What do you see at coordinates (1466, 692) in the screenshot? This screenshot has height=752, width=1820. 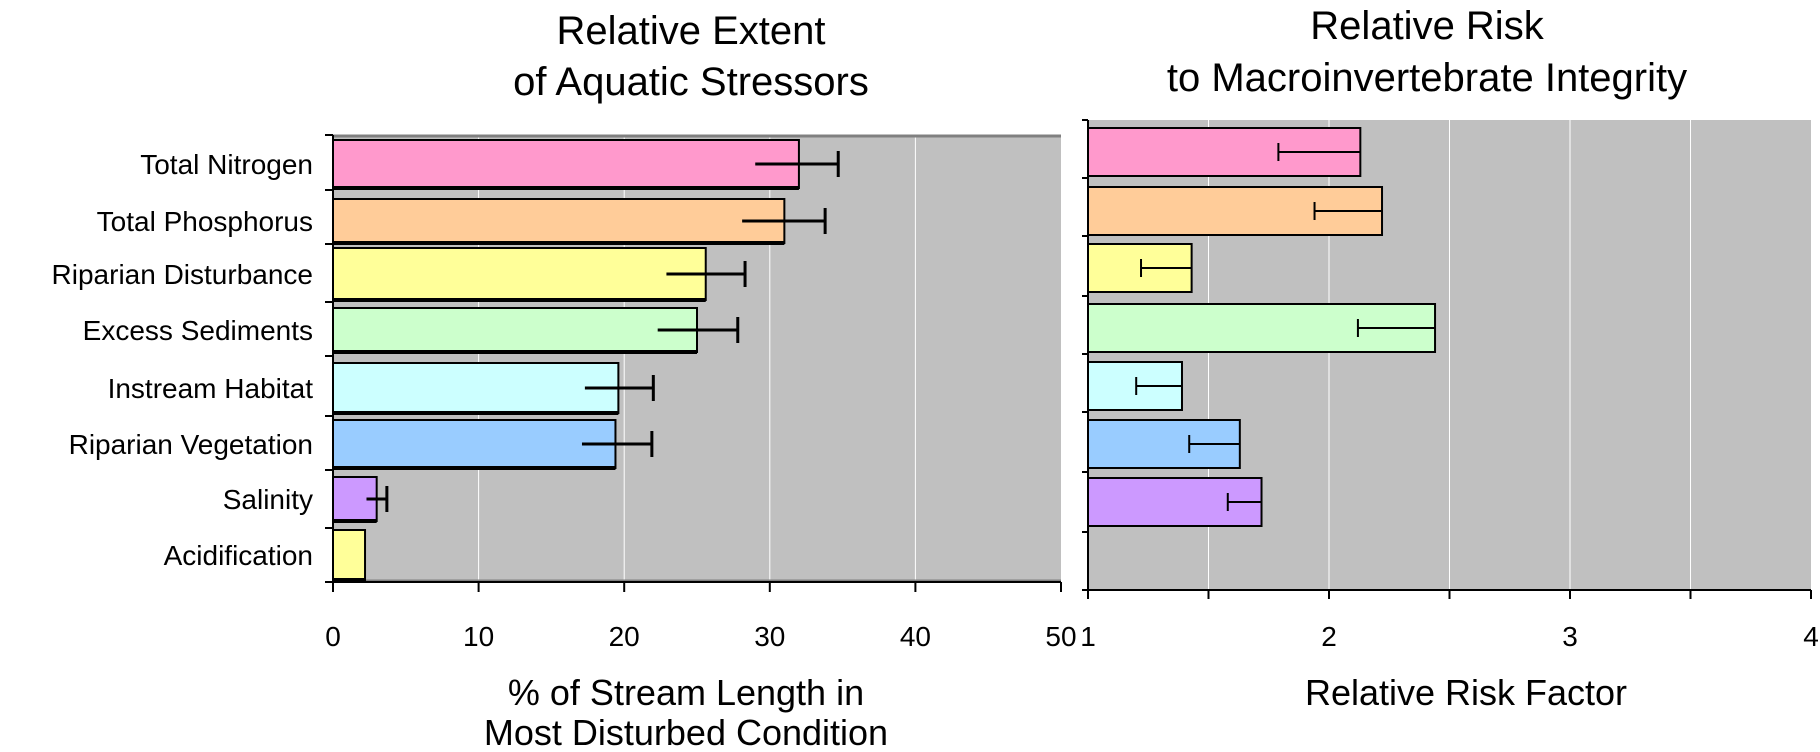 I see `right-x-axis-label: Relative Risk Factor` at bounding box center [1466, 692].